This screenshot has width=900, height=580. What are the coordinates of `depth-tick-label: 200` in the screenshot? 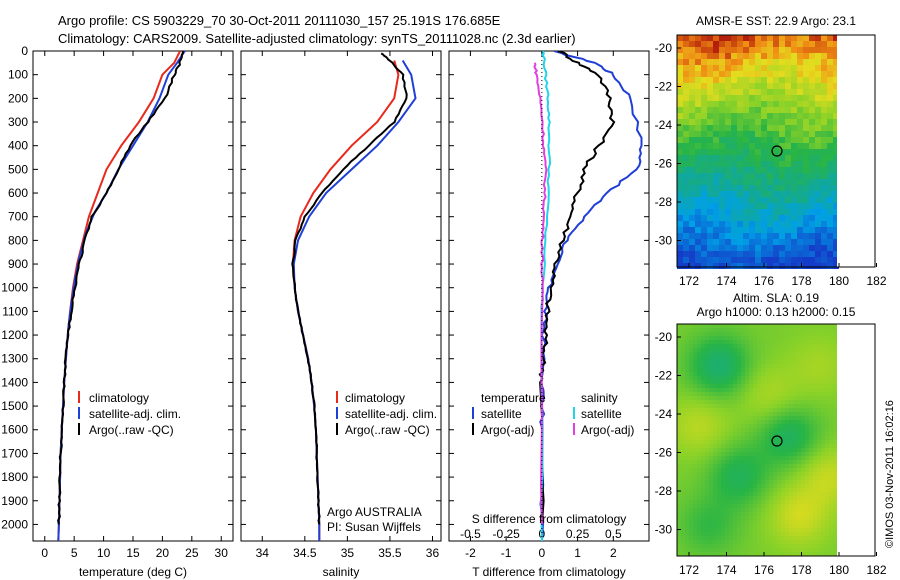 It's located at (18, 98).